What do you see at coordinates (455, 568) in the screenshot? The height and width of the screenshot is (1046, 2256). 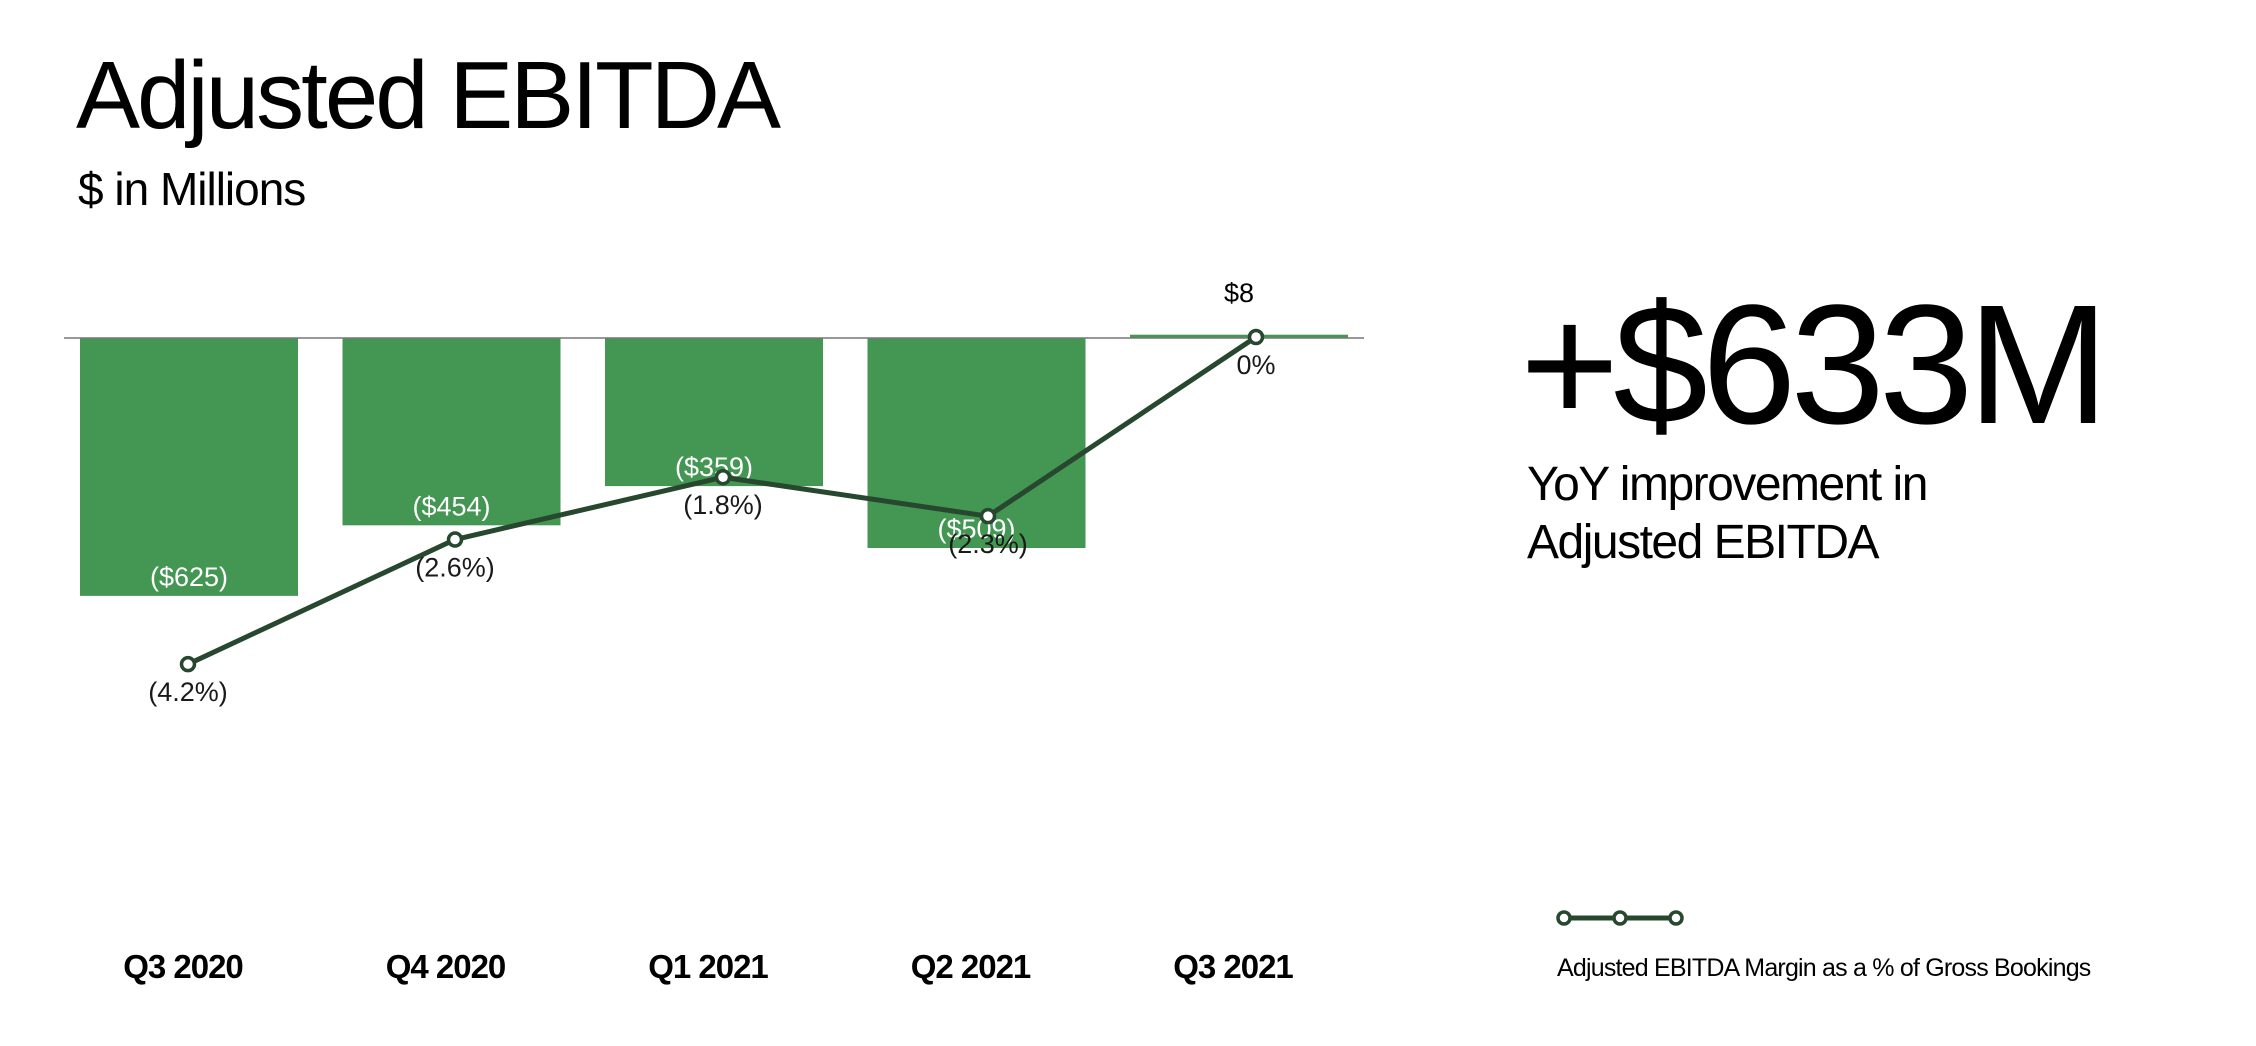 I see `margin-value-label-2: (2.6%)` at bounding box center [455, 568].